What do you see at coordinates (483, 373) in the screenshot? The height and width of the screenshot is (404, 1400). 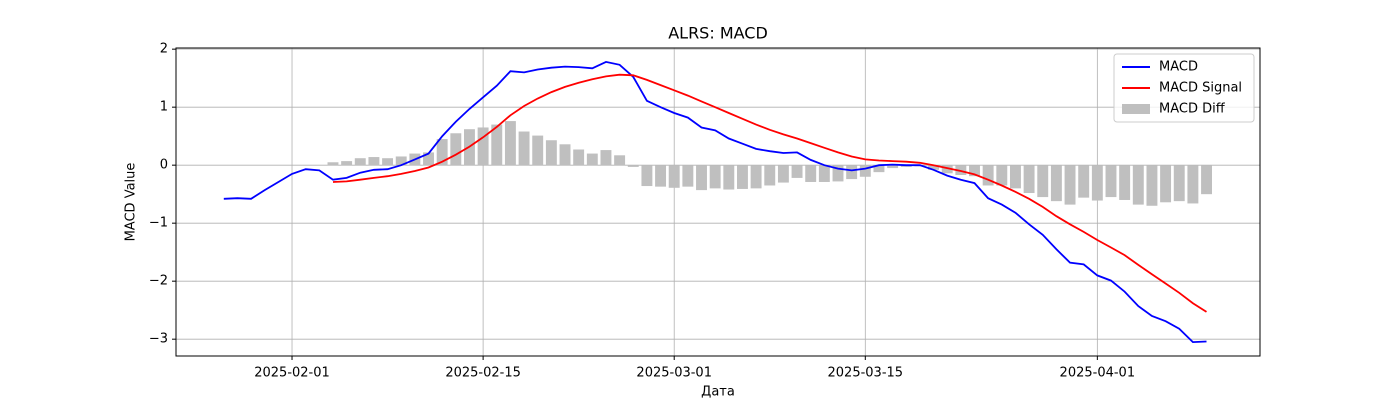 I see `x-tick-label: 2025-02-15` at bounding box center [483, 373].